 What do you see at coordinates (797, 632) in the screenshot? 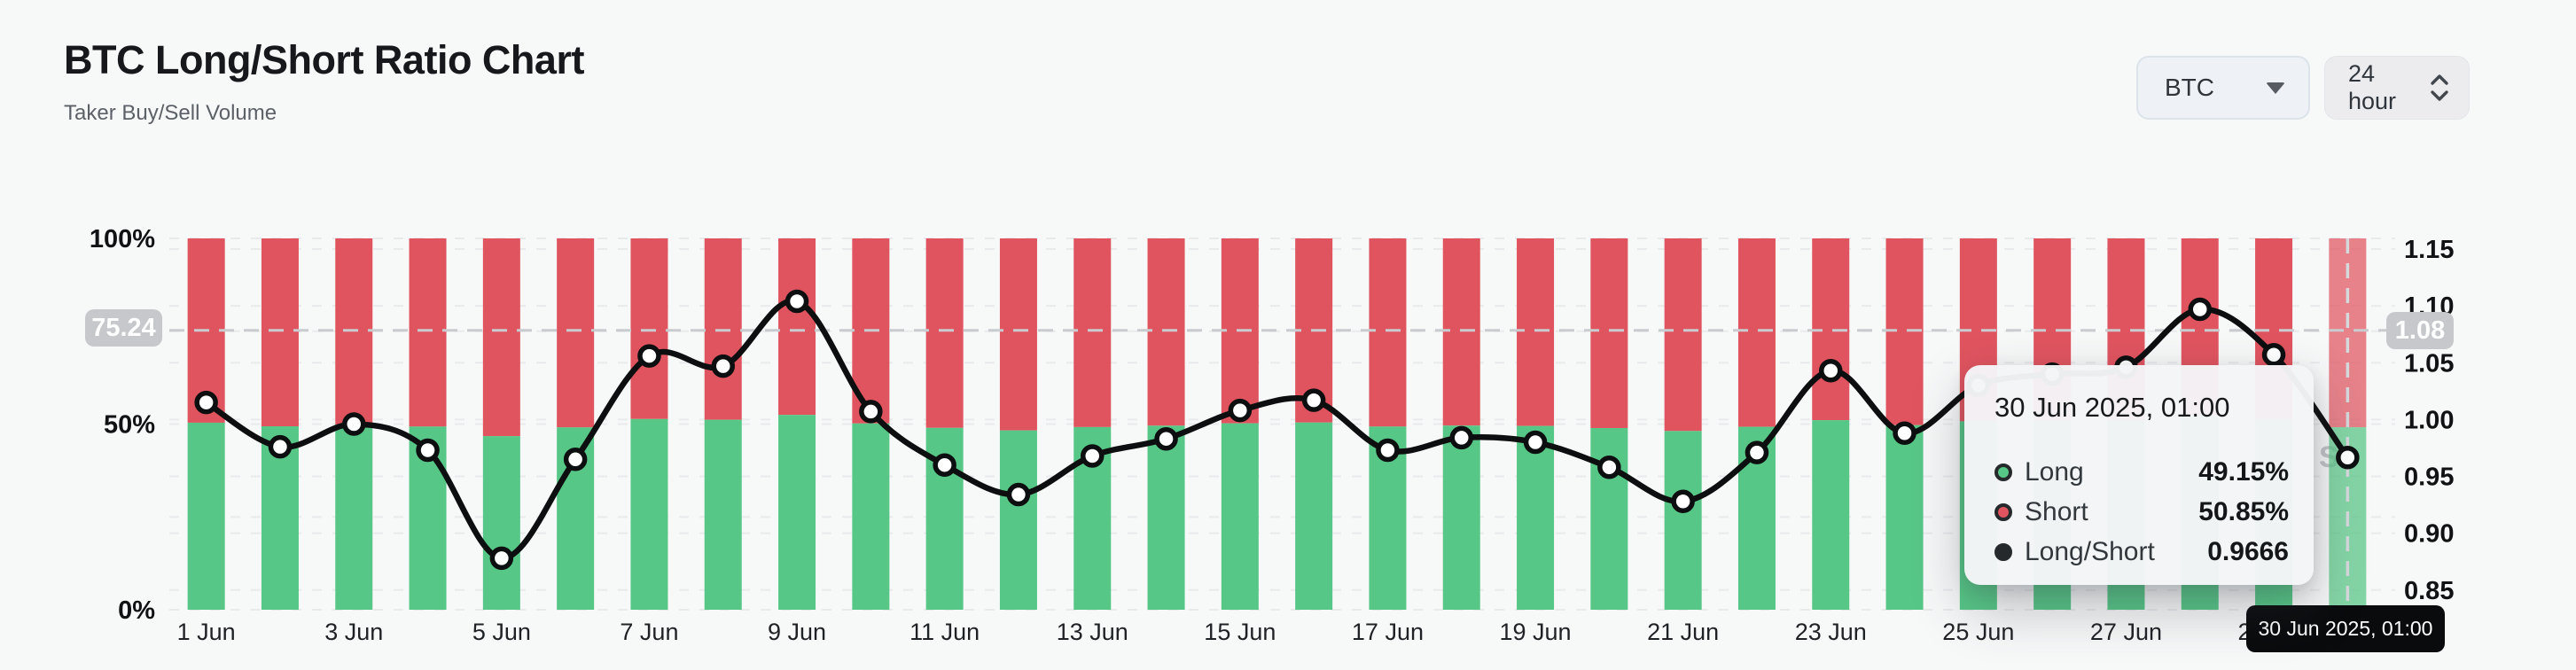
I see `x-axis-label: 9 Jun` at bounding box center [797, 632].